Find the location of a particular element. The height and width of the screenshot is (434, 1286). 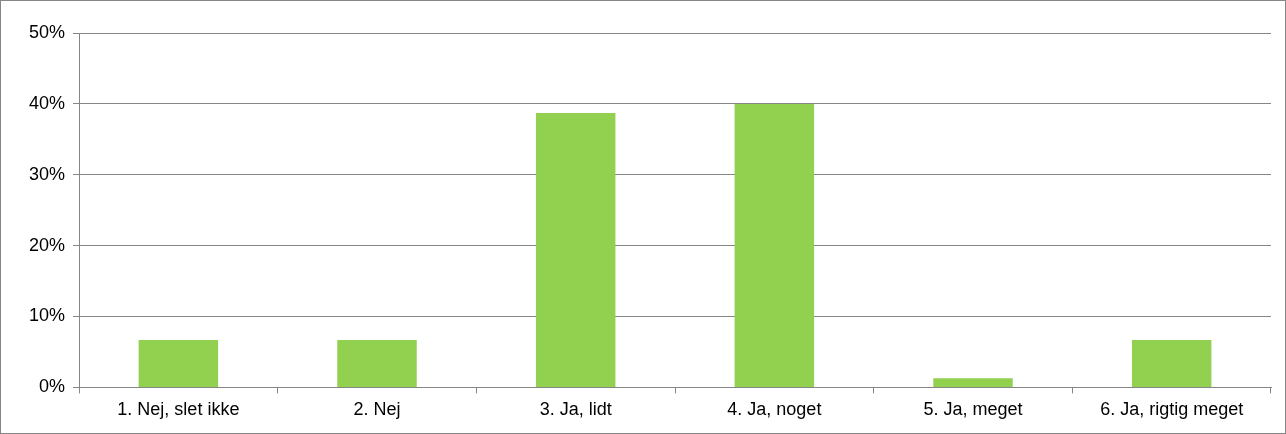

x-tick-label: 2. Nej is located at coordinates (377, 409).